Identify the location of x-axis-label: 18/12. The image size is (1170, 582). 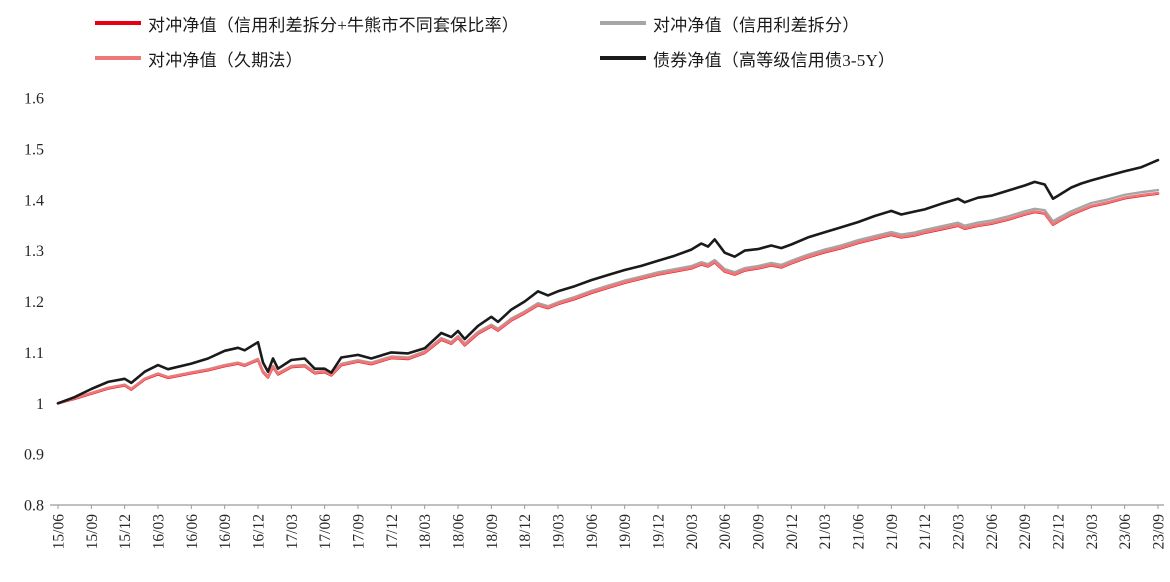
(525, 531).